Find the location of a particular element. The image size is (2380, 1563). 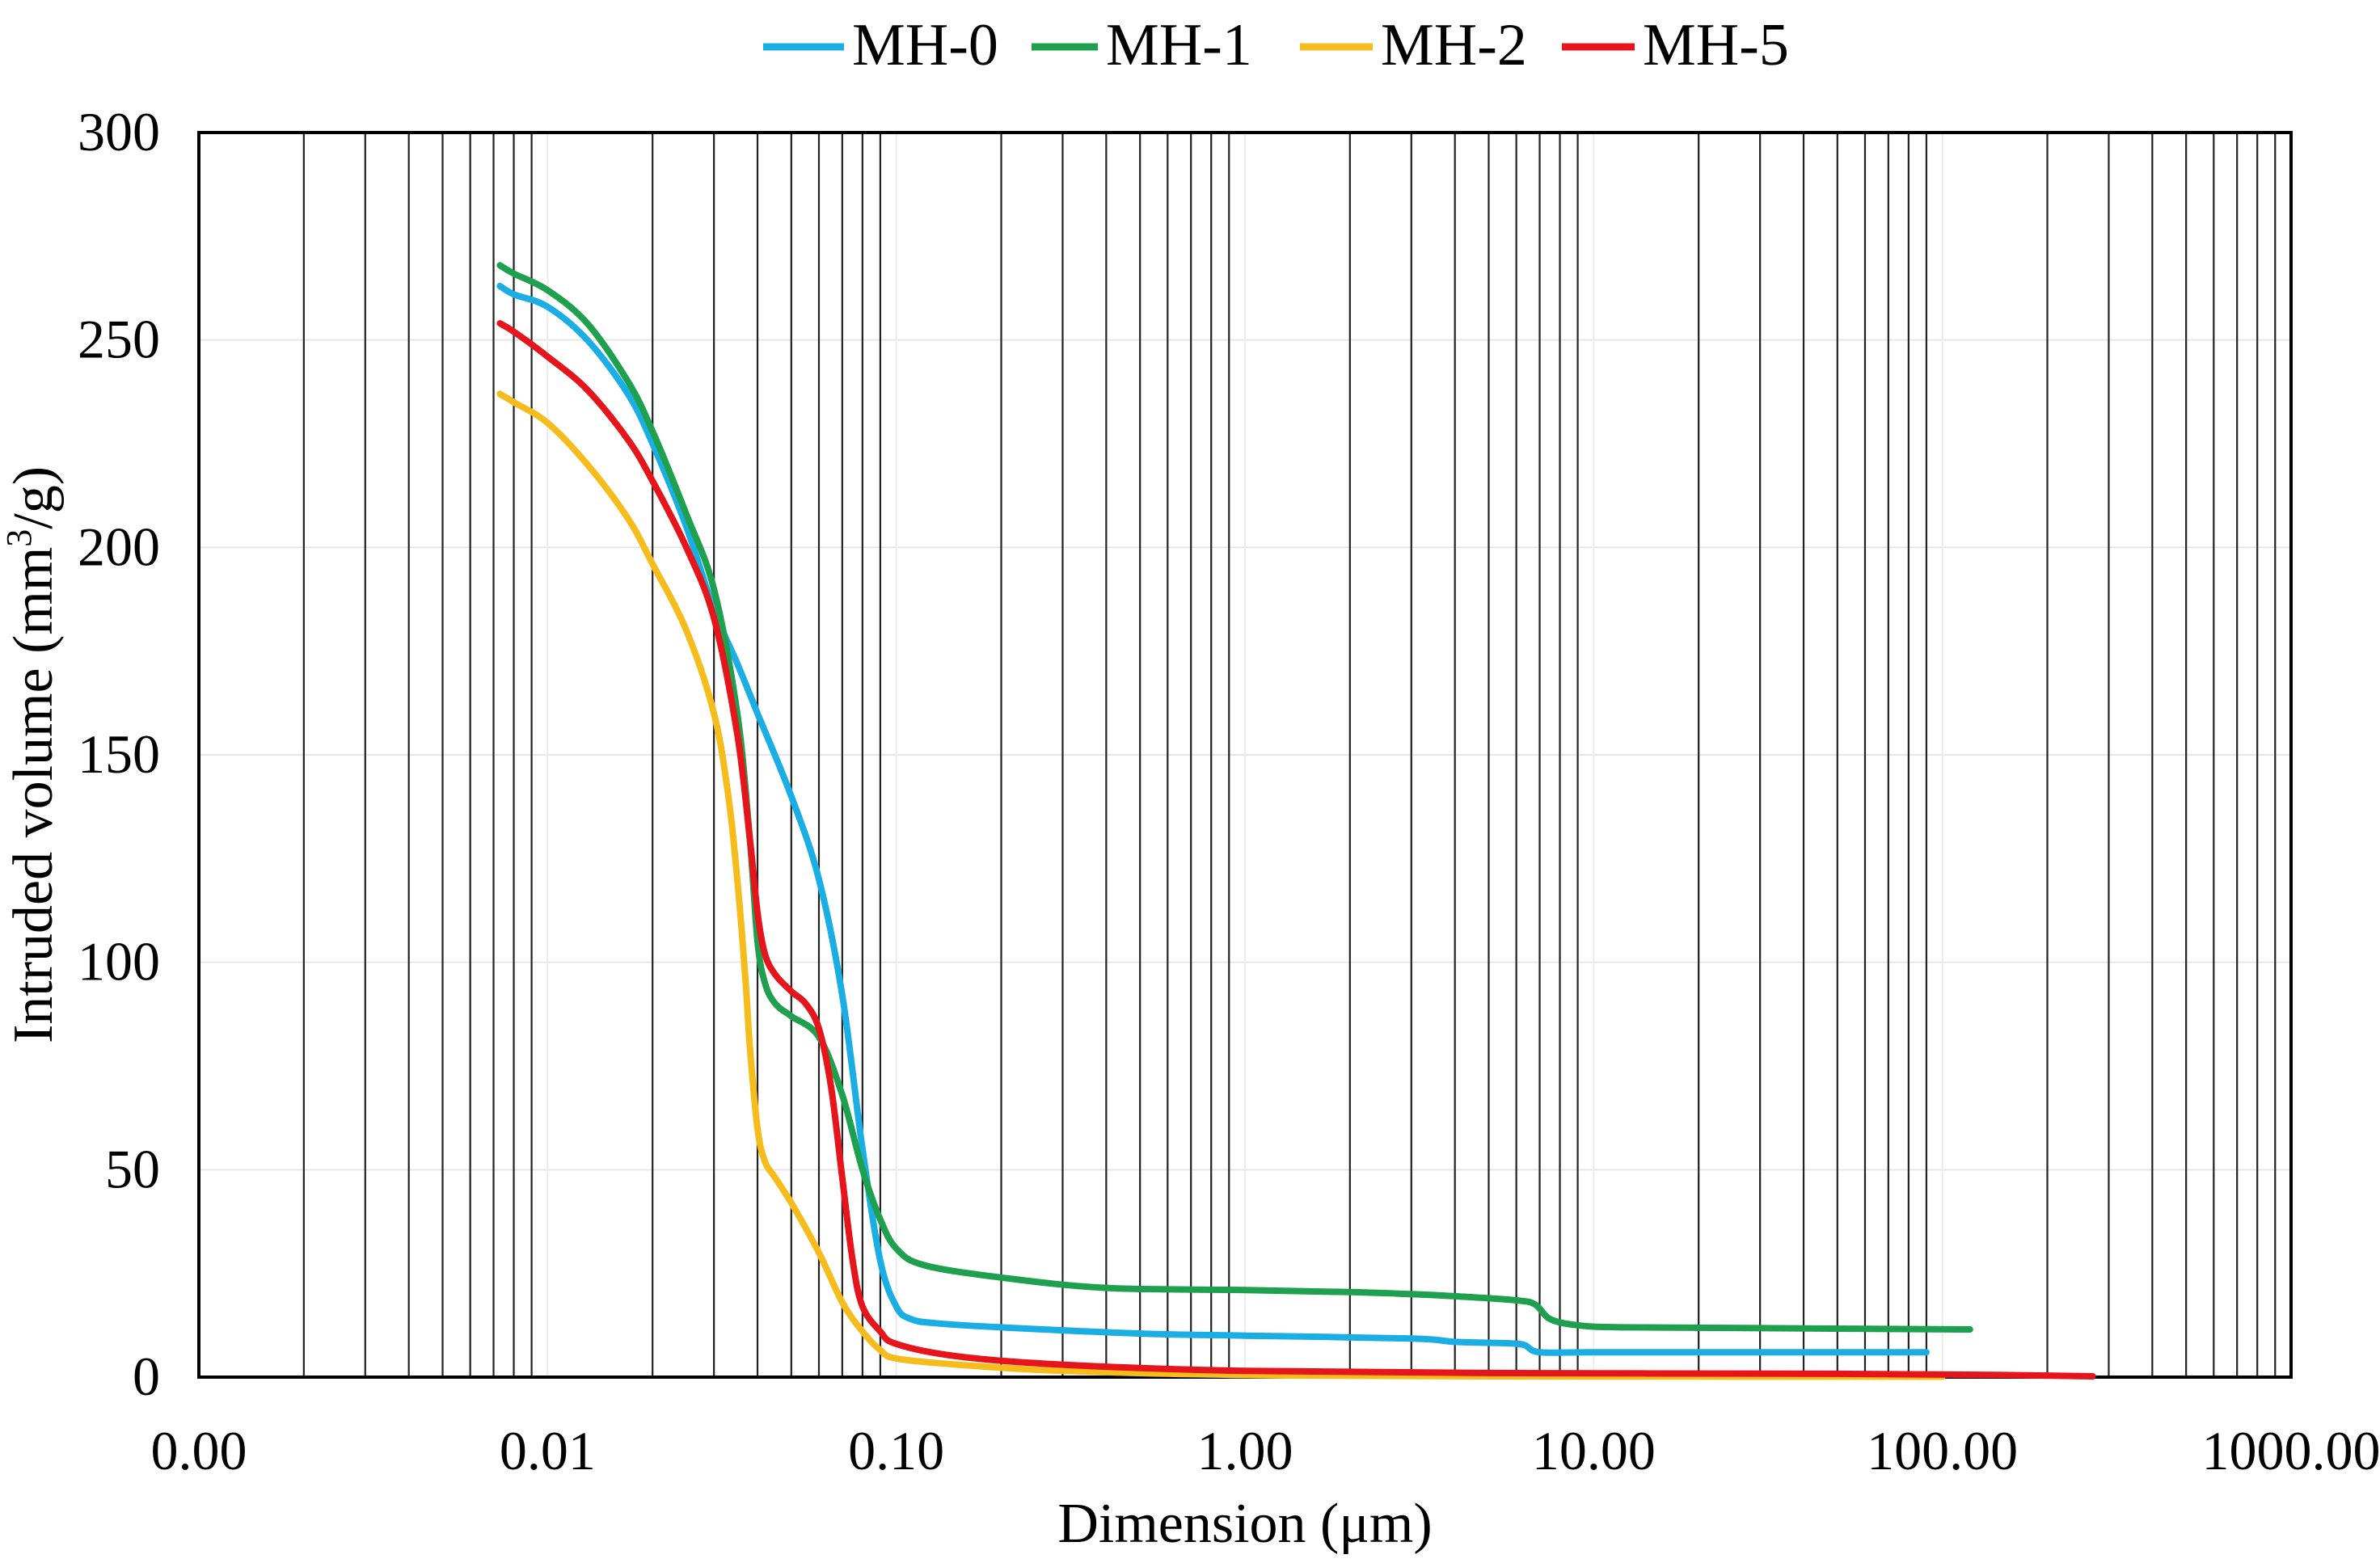

x-axis-title: Dimension (μm) is located at coordinates (1244, 1524).